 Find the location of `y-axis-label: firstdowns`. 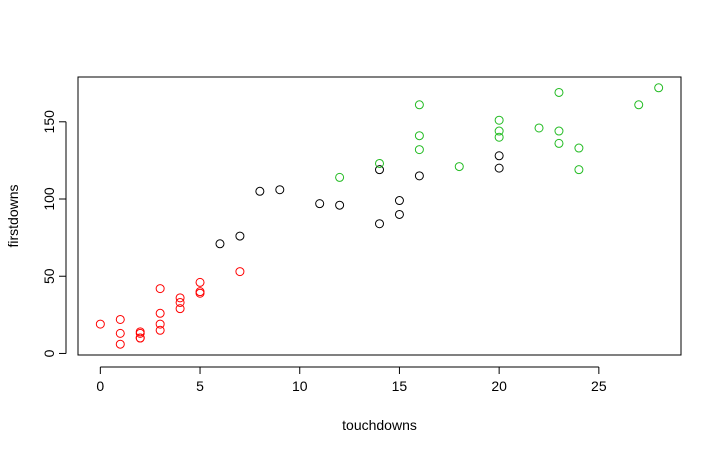

y-axis-label: firstdowns is located at coordinates (13, 215).